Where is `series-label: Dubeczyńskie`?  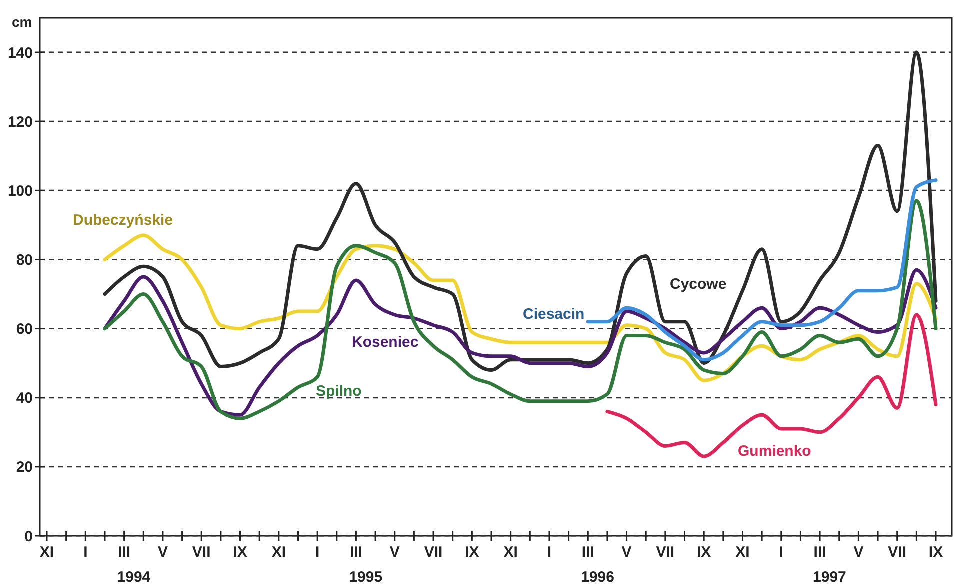
series-label: Dubeczyńskie is located at coordinates (123, 220).